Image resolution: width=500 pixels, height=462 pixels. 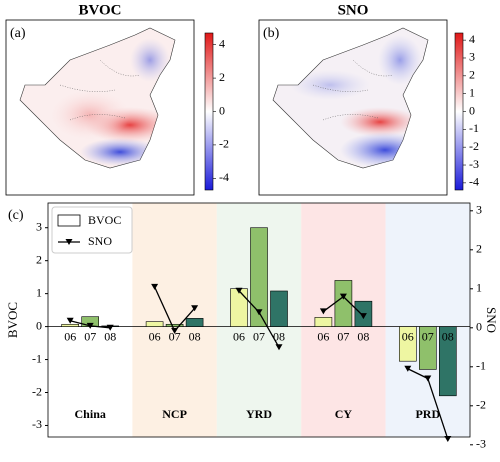 I want to click on panel-label: (b), so click(x=271, y=33).